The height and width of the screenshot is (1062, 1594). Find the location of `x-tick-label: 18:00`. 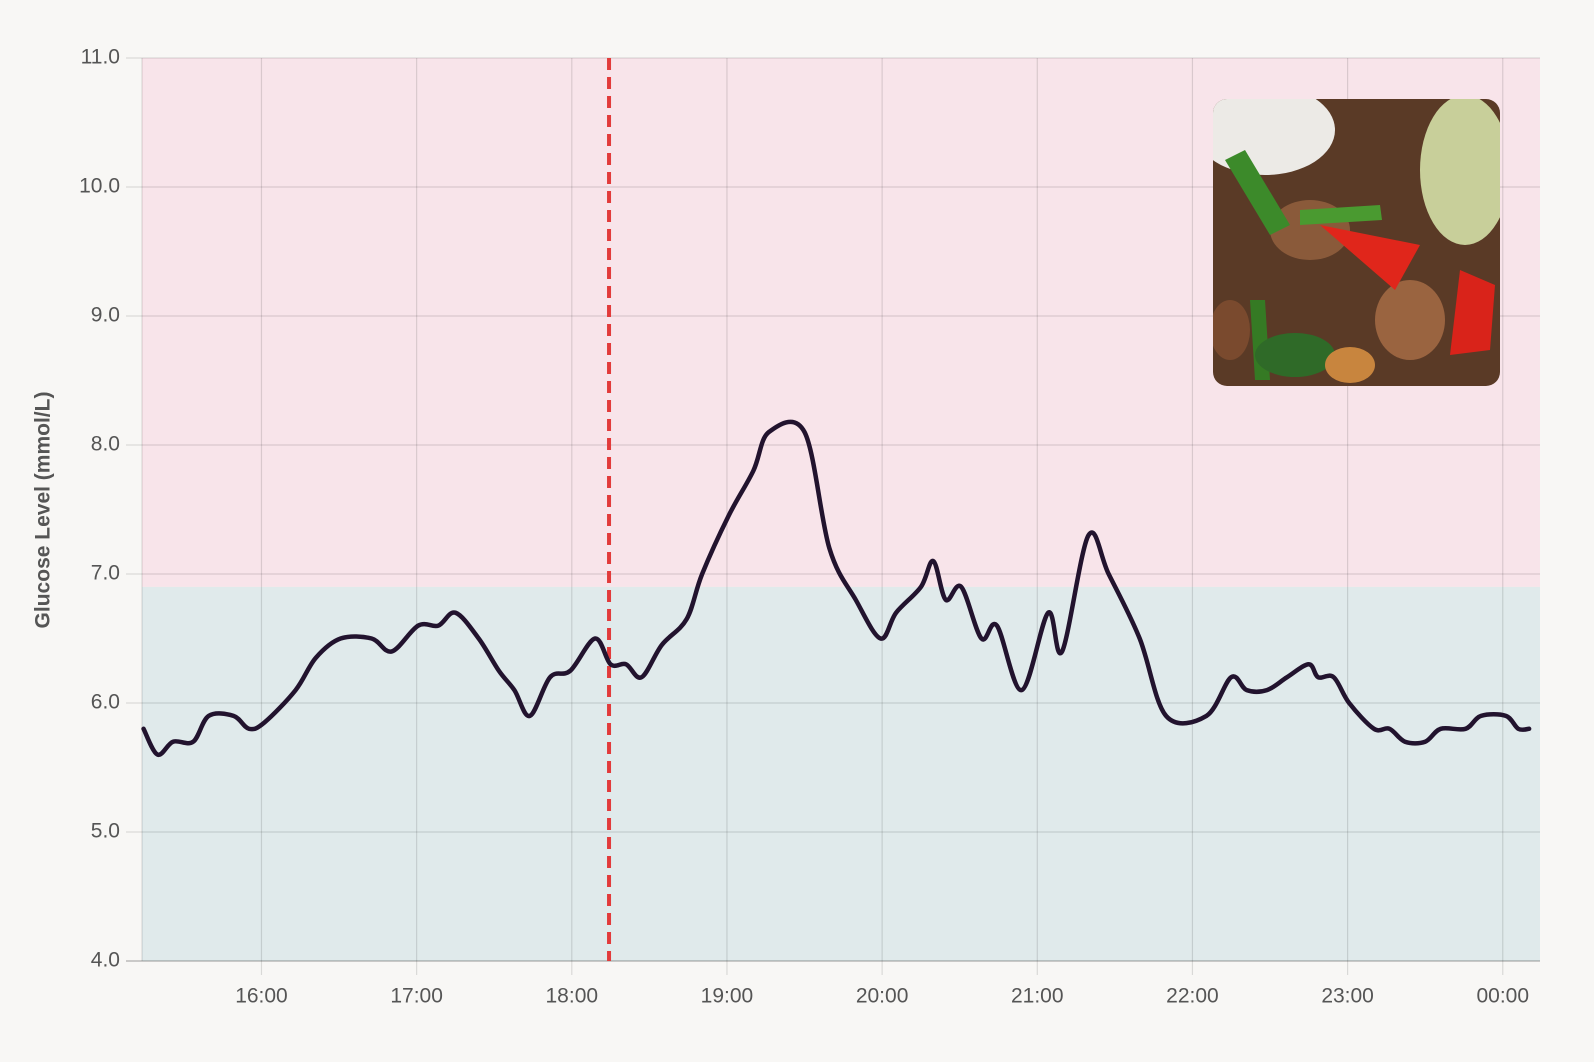

x-tick-label: 18:00 is located at coordinates (572, 996).